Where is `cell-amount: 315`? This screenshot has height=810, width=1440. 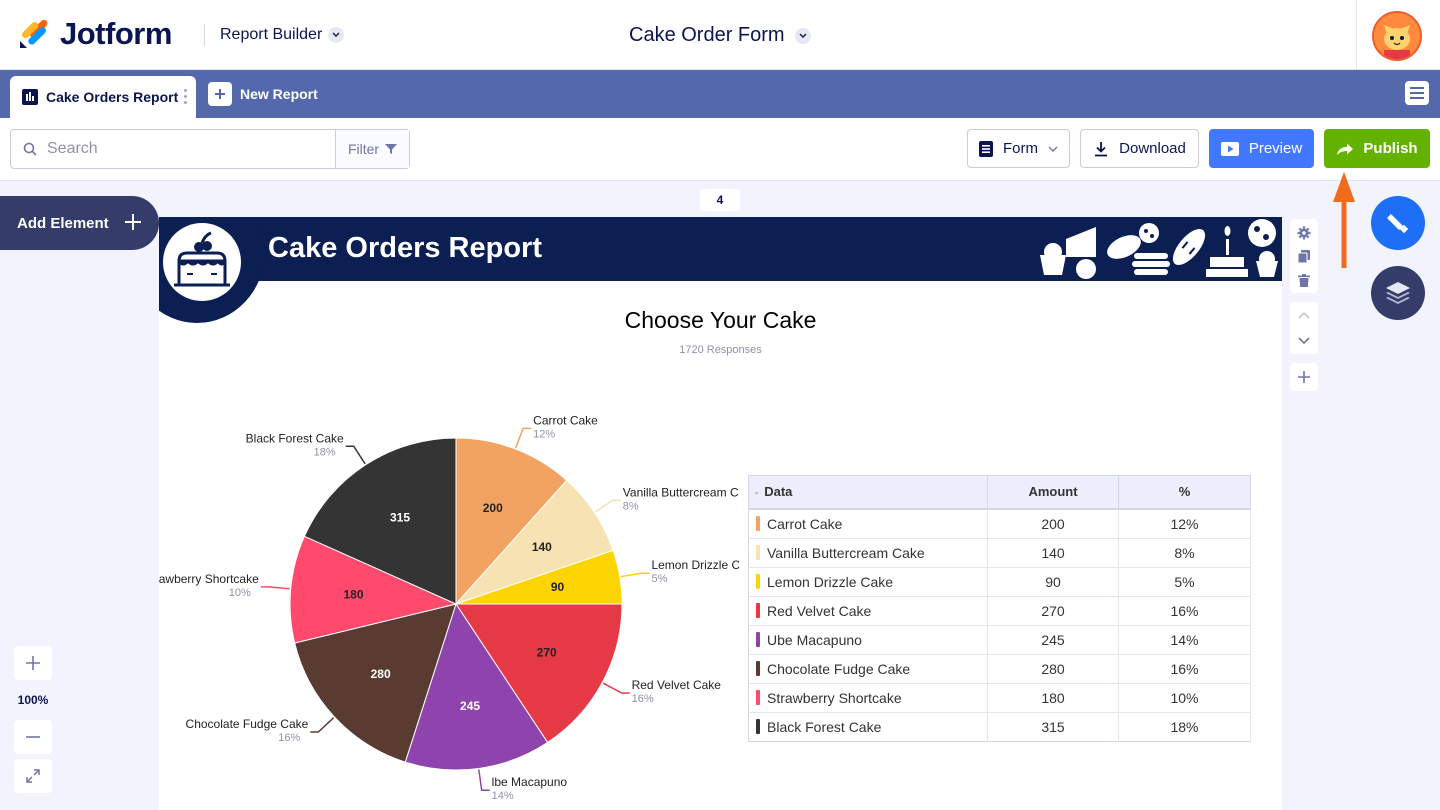 cell-amount: 315 is located at coordinates (1053, 726).